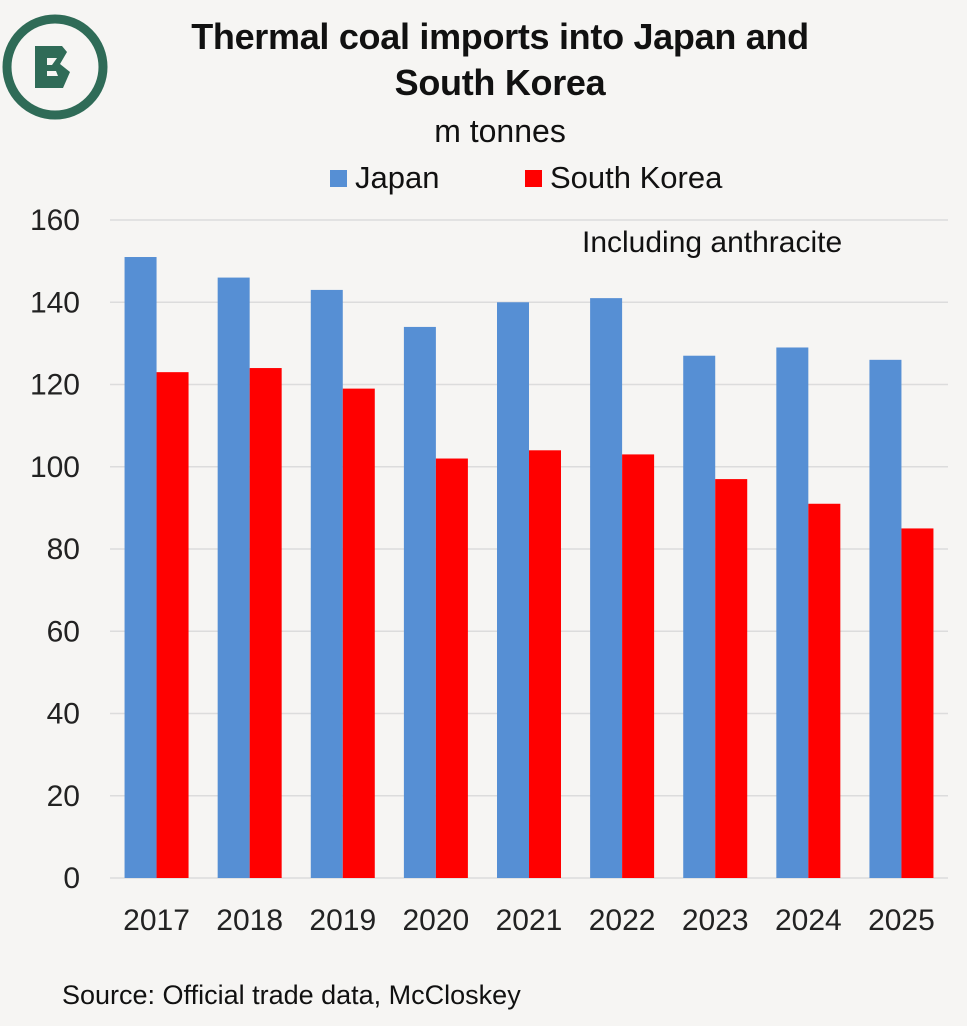 This screenshot has height=1026, width=967. I want to click on x-tick-label: 2021, so click(529, 920).